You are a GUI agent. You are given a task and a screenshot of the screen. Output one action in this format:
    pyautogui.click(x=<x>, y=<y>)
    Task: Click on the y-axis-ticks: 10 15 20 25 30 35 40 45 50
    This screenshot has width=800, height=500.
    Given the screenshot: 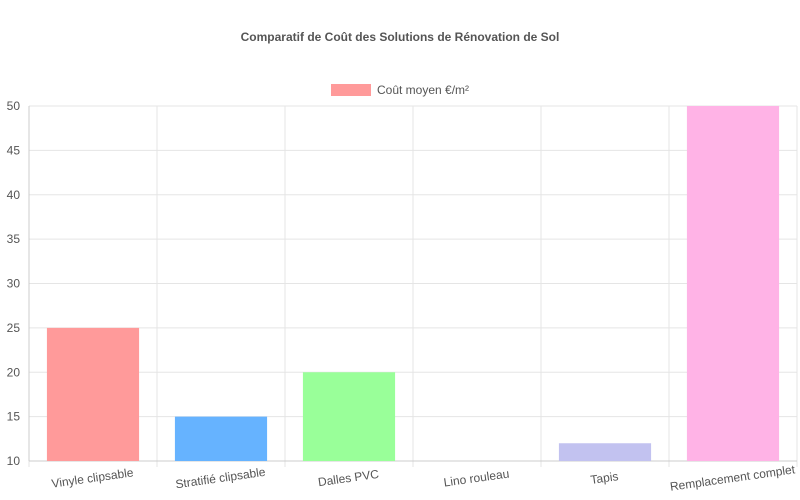 What is the action you would take?
    pyautogui.click(x=14, y=283)
    